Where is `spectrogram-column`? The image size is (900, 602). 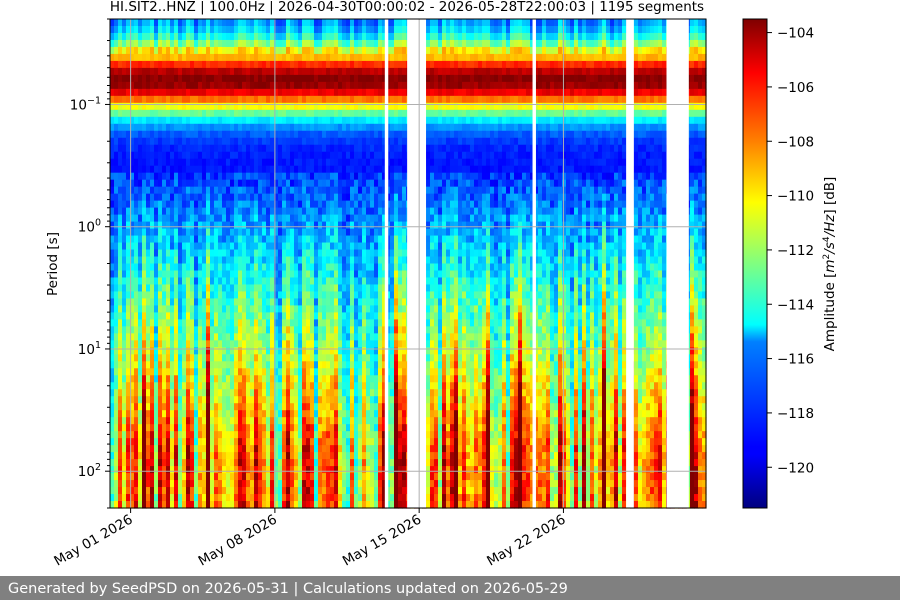
spectrogram-column is located at coordinates (200, 264).